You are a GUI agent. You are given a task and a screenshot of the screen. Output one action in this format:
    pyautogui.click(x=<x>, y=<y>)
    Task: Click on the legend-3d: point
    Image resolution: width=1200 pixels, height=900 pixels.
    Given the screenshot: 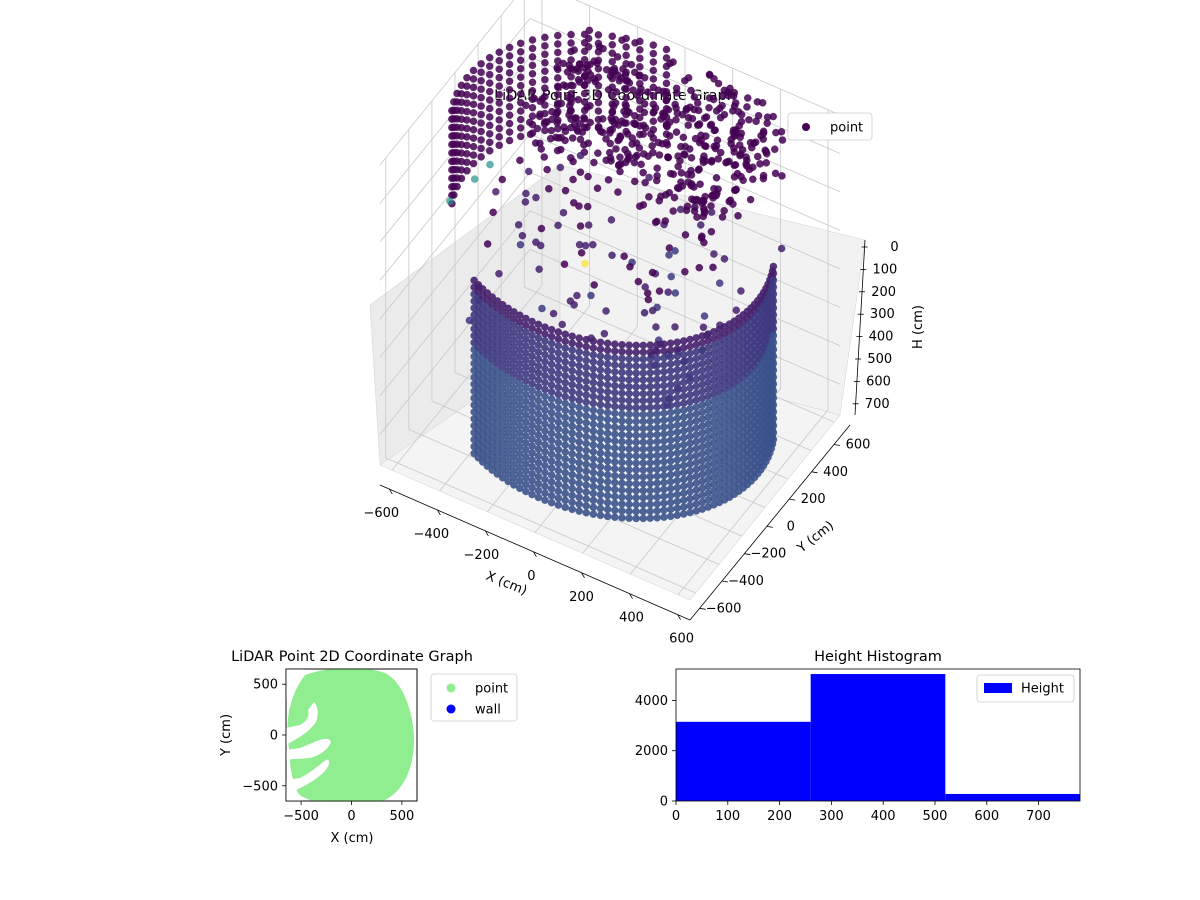 What is the action you would take?
    pyautogui.click(x=830, y=126)
    